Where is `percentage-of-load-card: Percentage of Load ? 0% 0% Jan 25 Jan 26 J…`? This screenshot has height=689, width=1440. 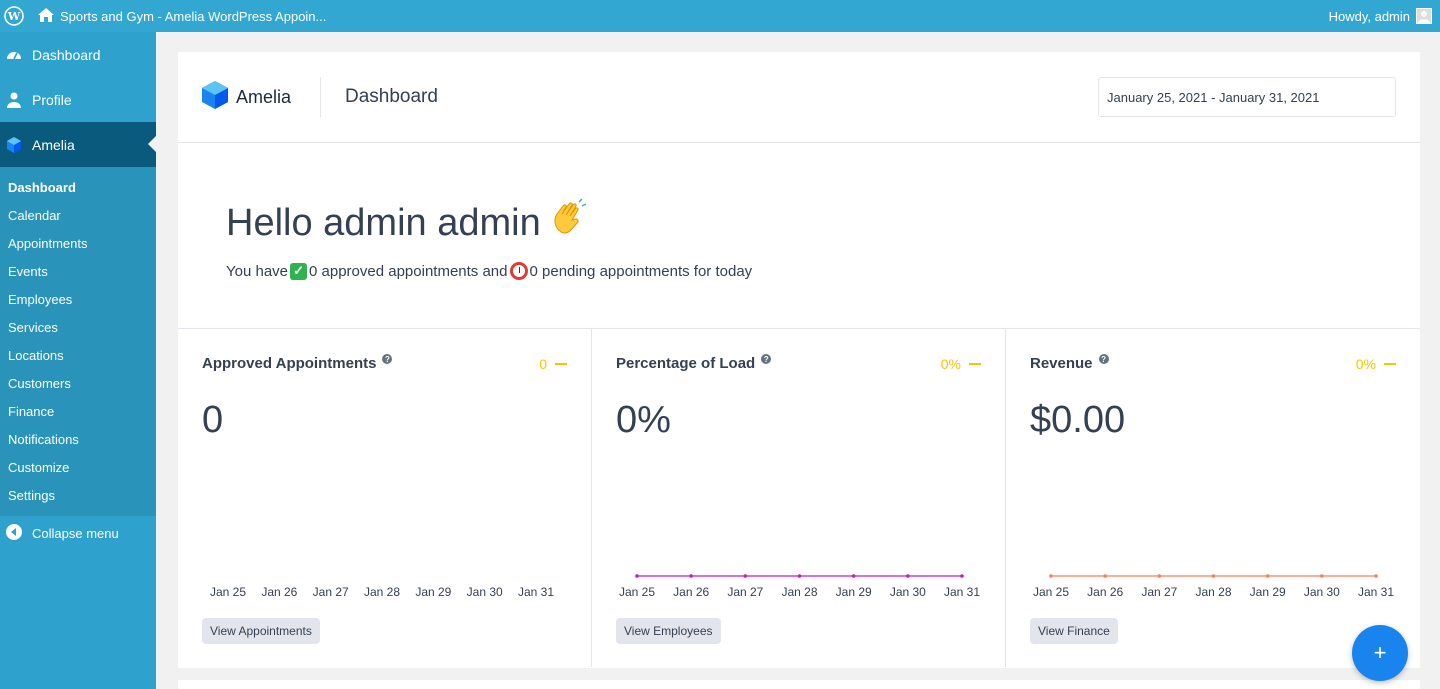
percentage-of-load-card: Percentage of Load ? 0% 0% Jan 25 Jan 26 J… is located at coordinates (799, 498).